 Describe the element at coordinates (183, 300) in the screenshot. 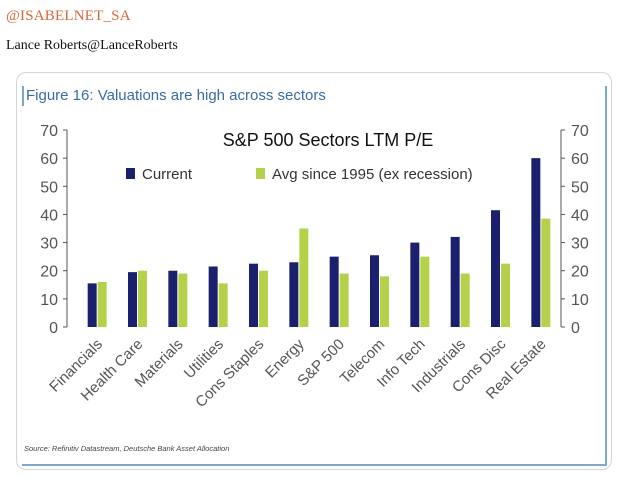

I see `bar-avg-materials` at that location.